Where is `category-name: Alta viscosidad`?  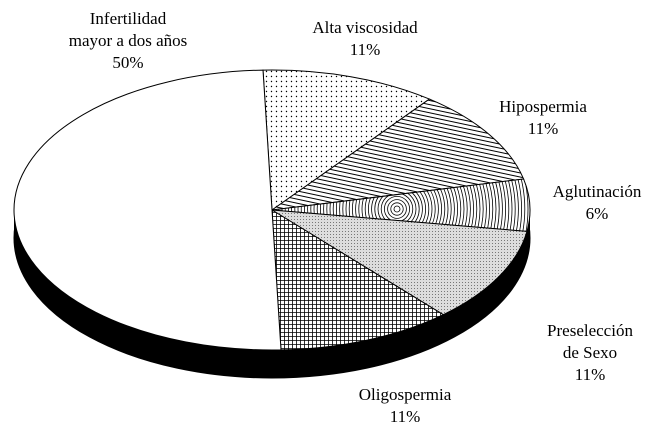 category-name: Alta viscosidad is located at coordinates (365, 27).